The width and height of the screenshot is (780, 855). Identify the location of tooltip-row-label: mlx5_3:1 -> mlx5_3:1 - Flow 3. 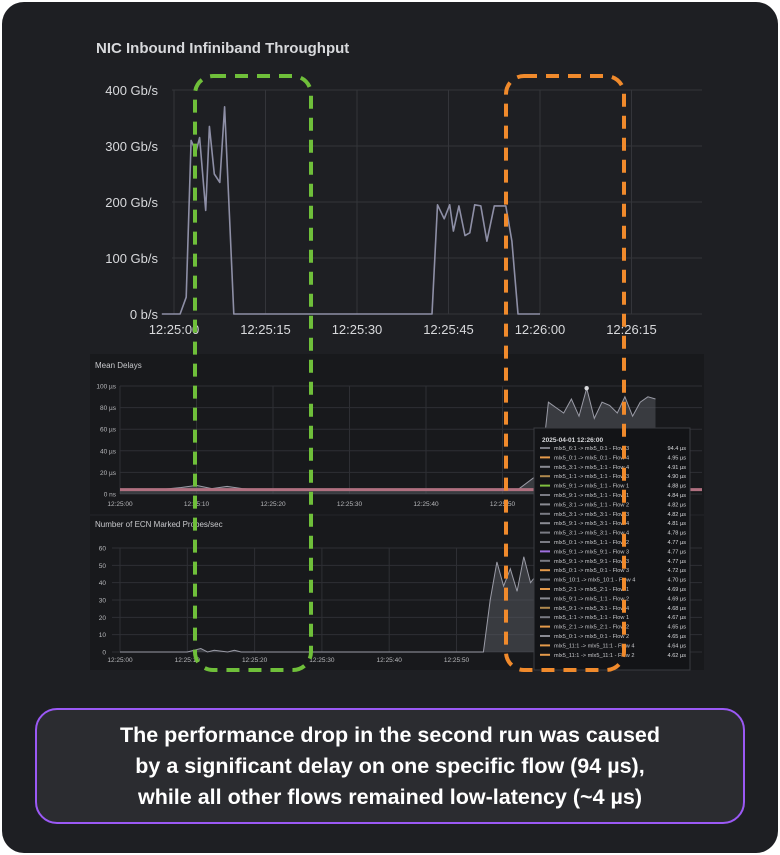
(591, 515).